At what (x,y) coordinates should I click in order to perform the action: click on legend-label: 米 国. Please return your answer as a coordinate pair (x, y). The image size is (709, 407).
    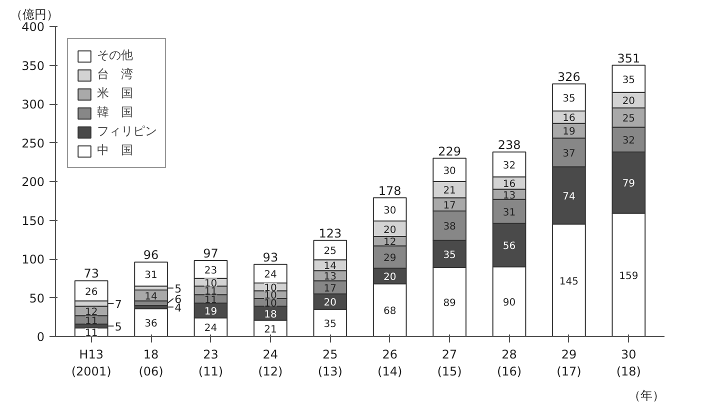
    Looking at the image, I should click on (115, 93).